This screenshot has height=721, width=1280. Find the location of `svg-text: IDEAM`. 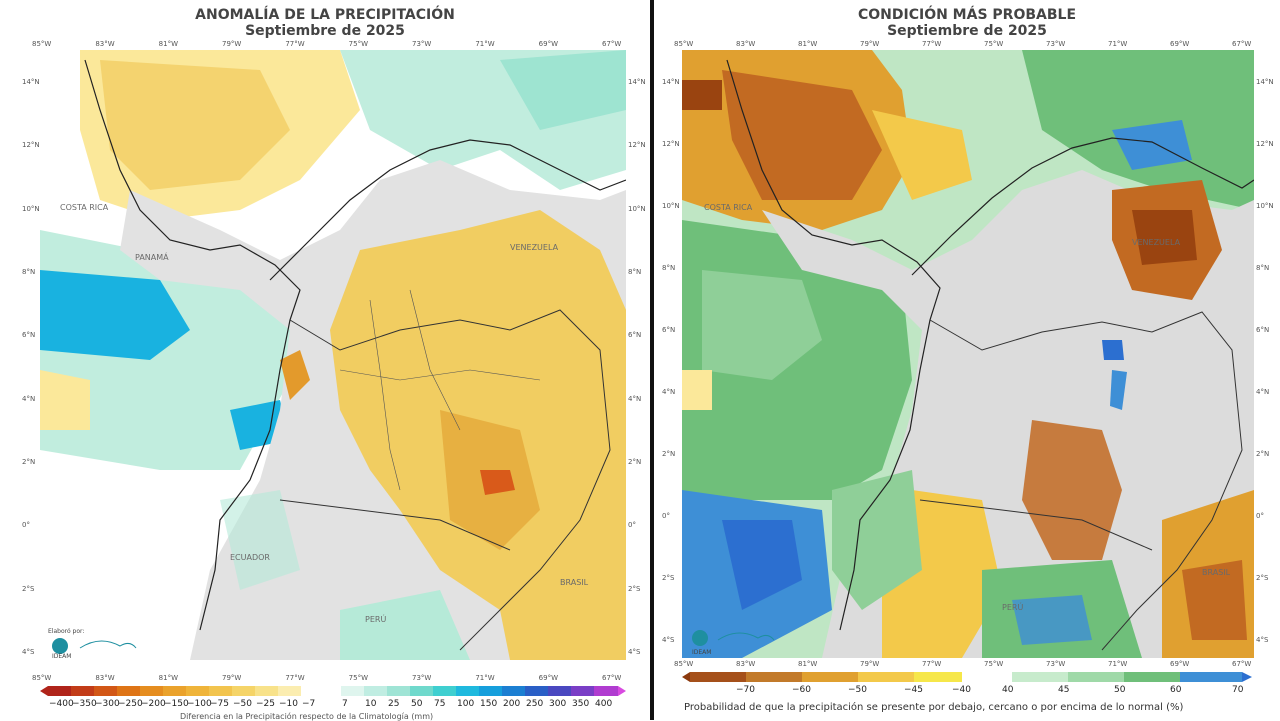

svg-text: IDEAM is located at coordinates (61, 656).